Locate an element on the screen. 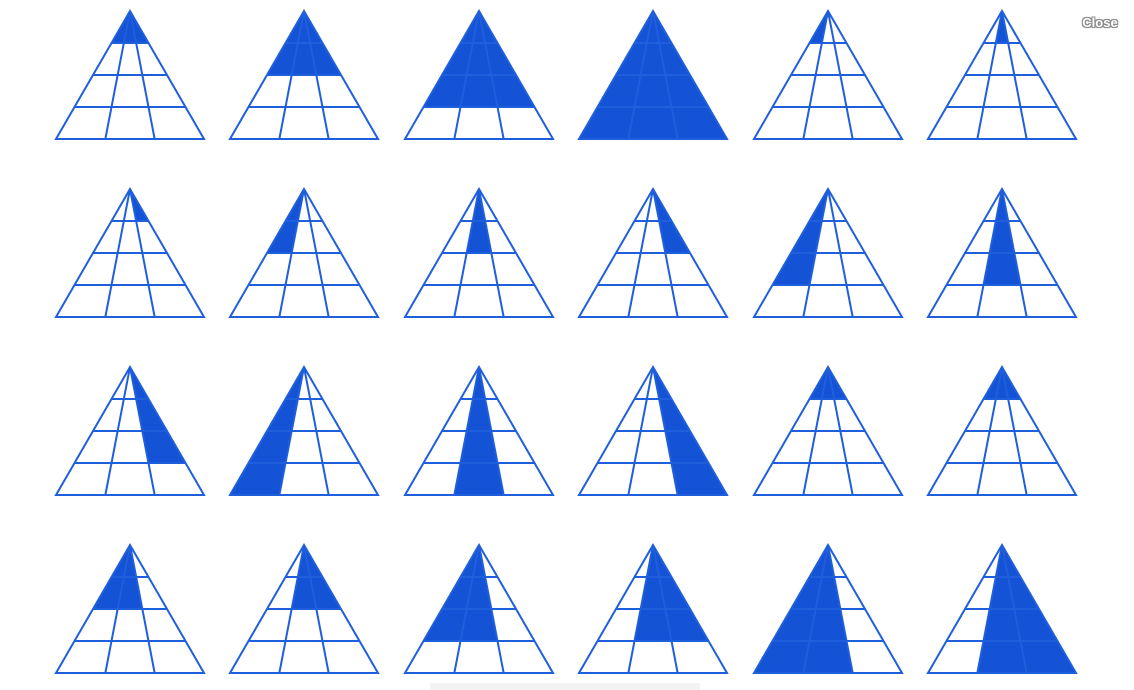 Image resolution: width=1134 pixels, height=690 pixels. triangle-r2c6-outline is located at coordinates (1002, 252).